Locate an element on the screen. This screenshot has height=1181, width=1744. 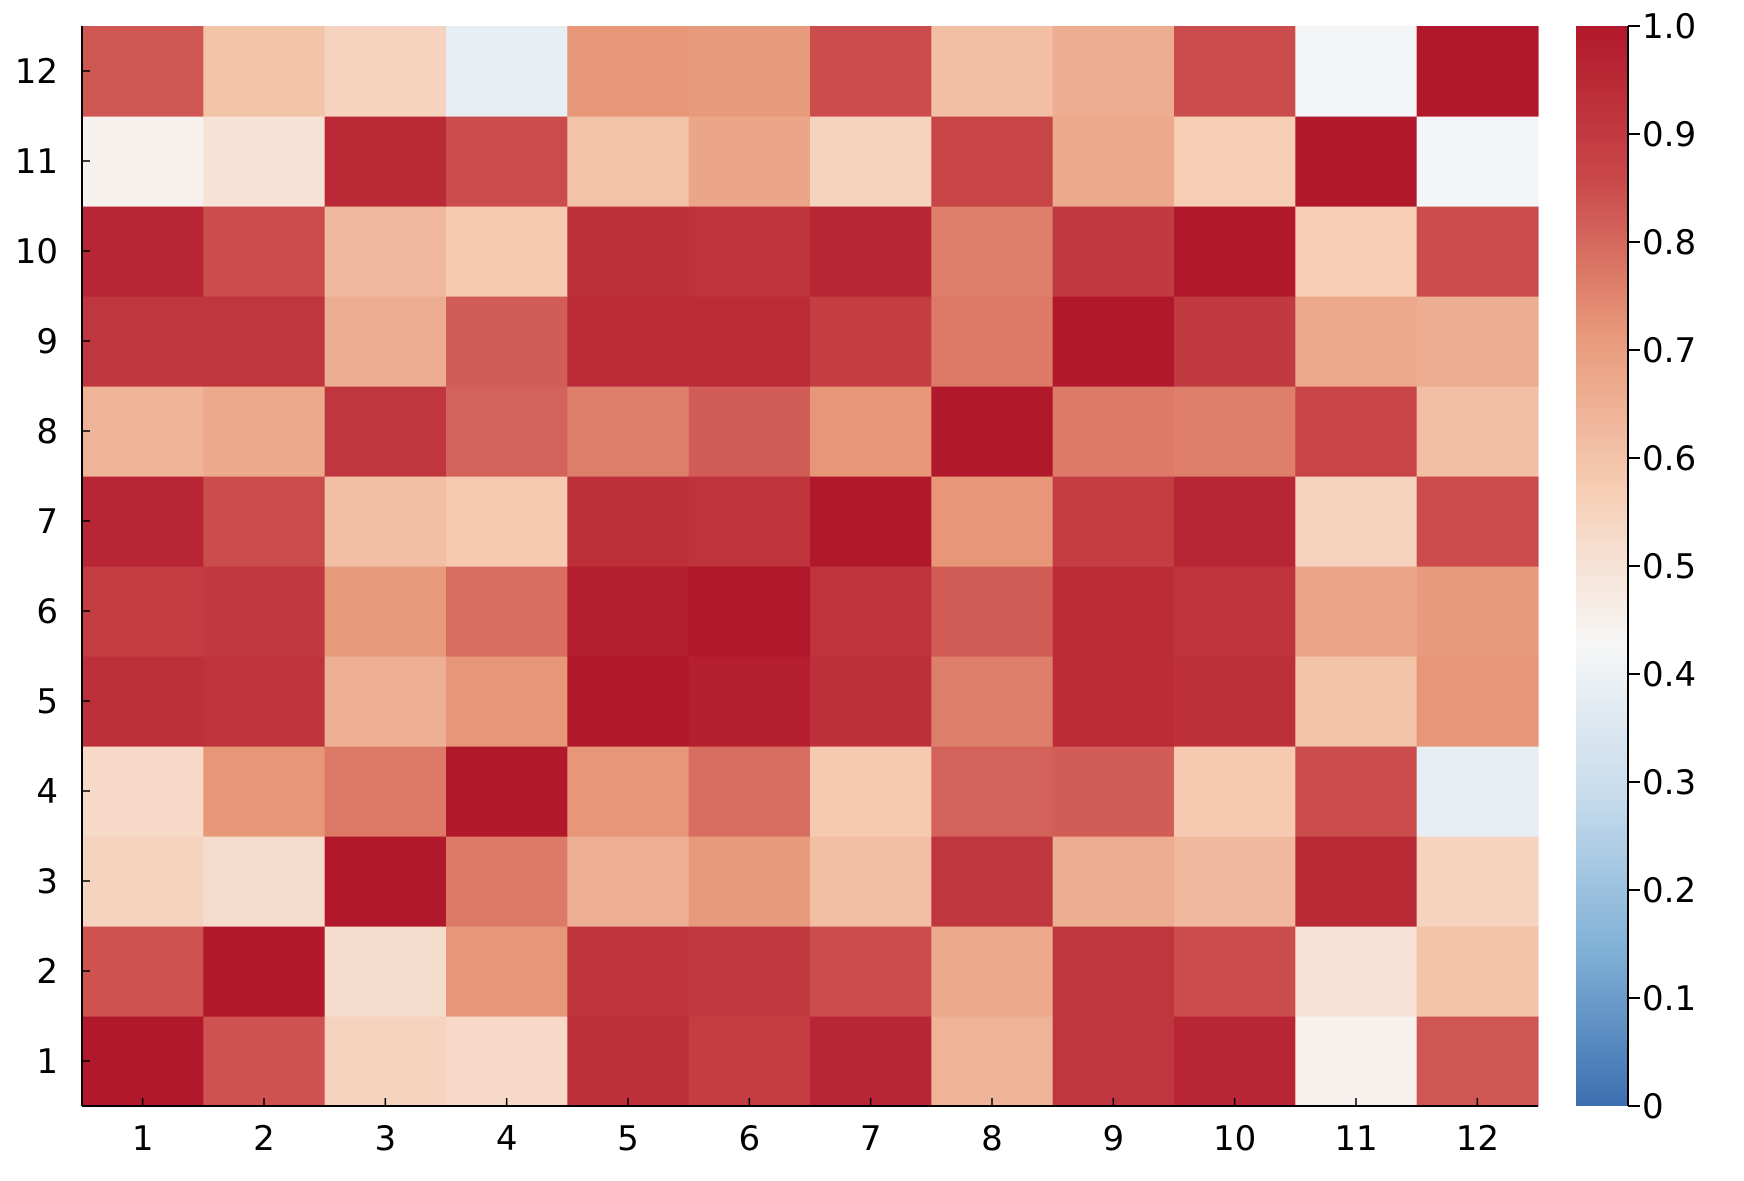
heatmap-cell-r2-c6 is located at coordinates (749, 971).